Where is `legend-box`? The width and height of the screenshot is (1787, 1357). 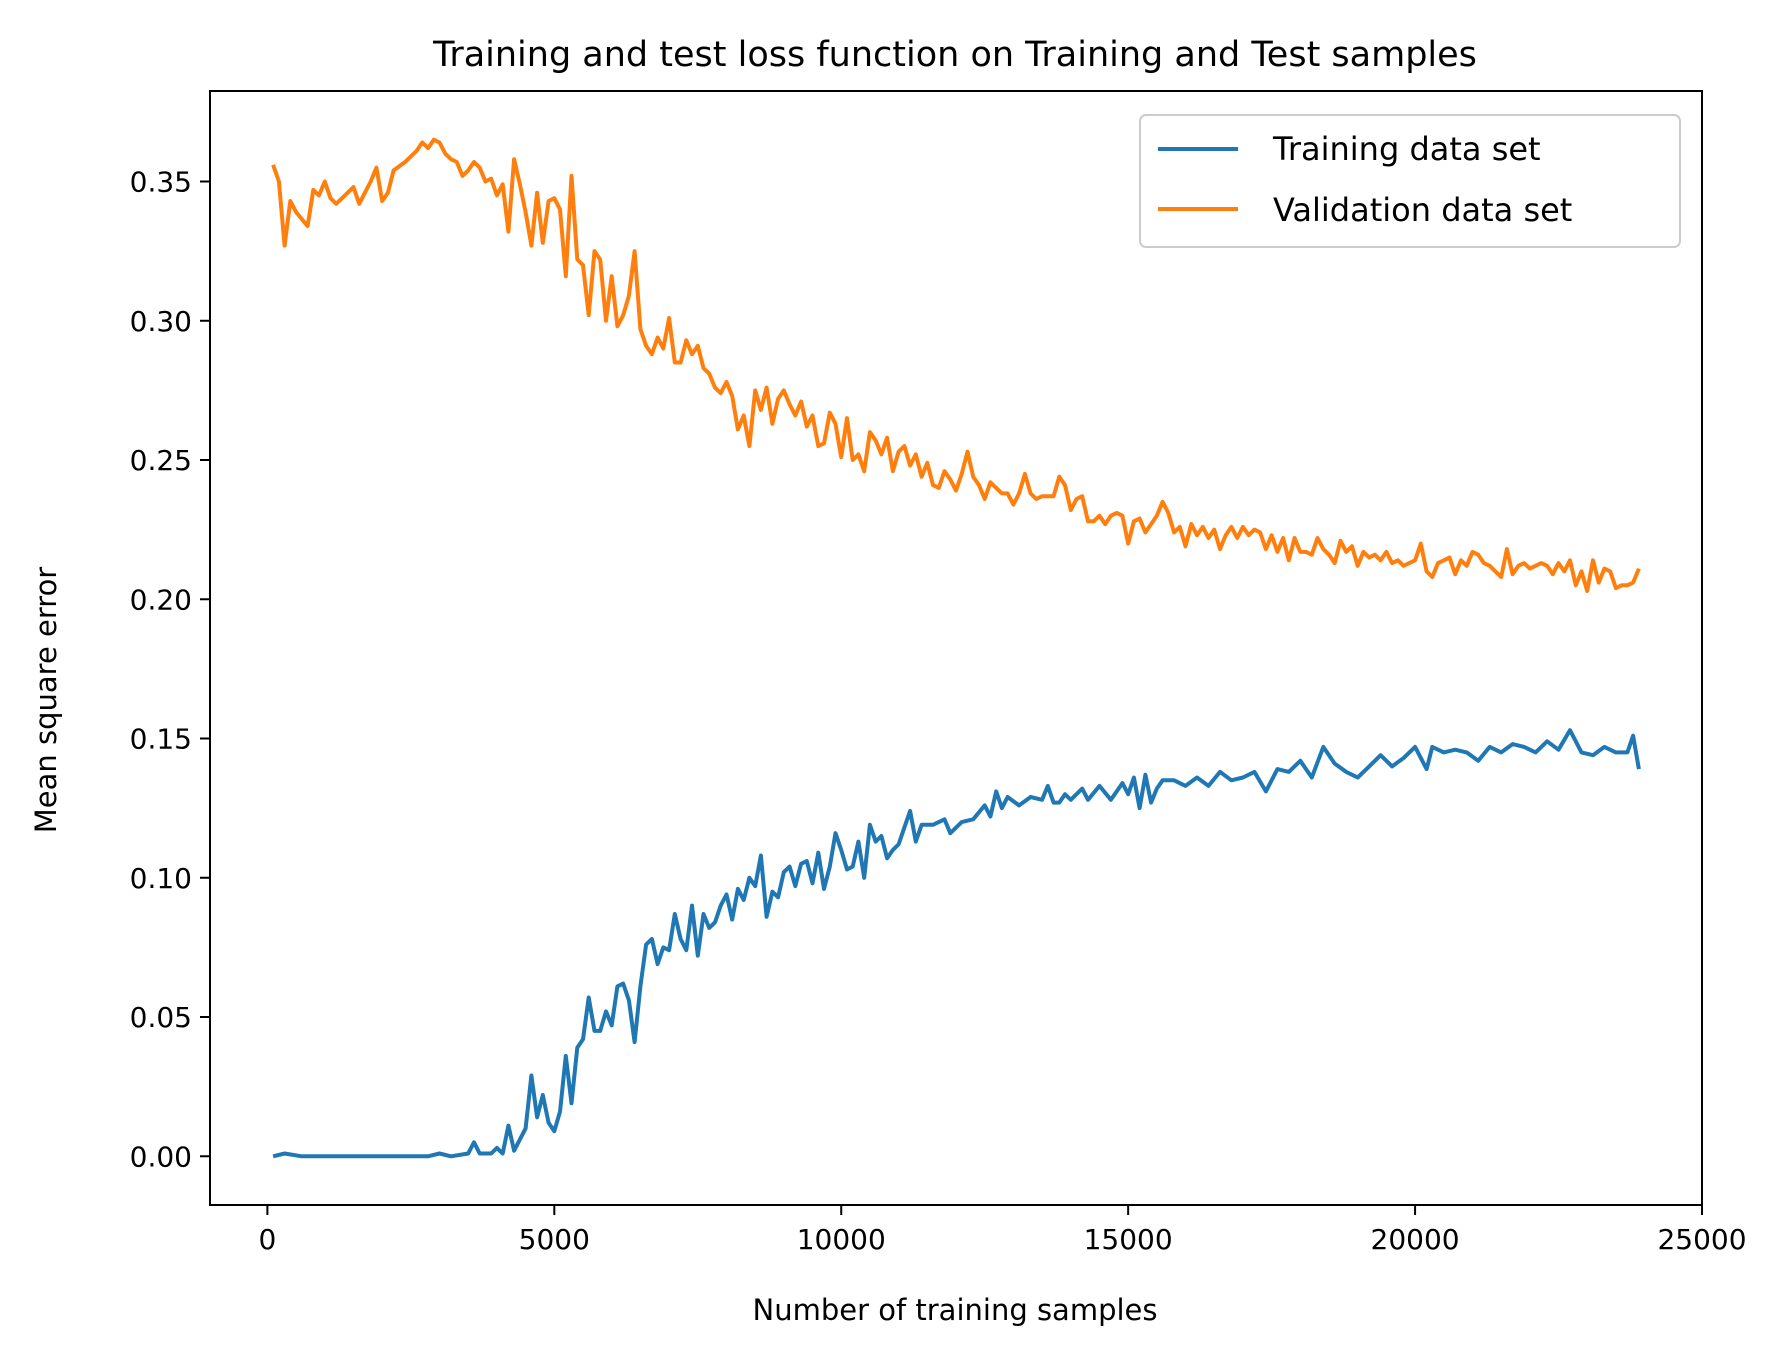 legend-box is located at coordinates (1410, 181).